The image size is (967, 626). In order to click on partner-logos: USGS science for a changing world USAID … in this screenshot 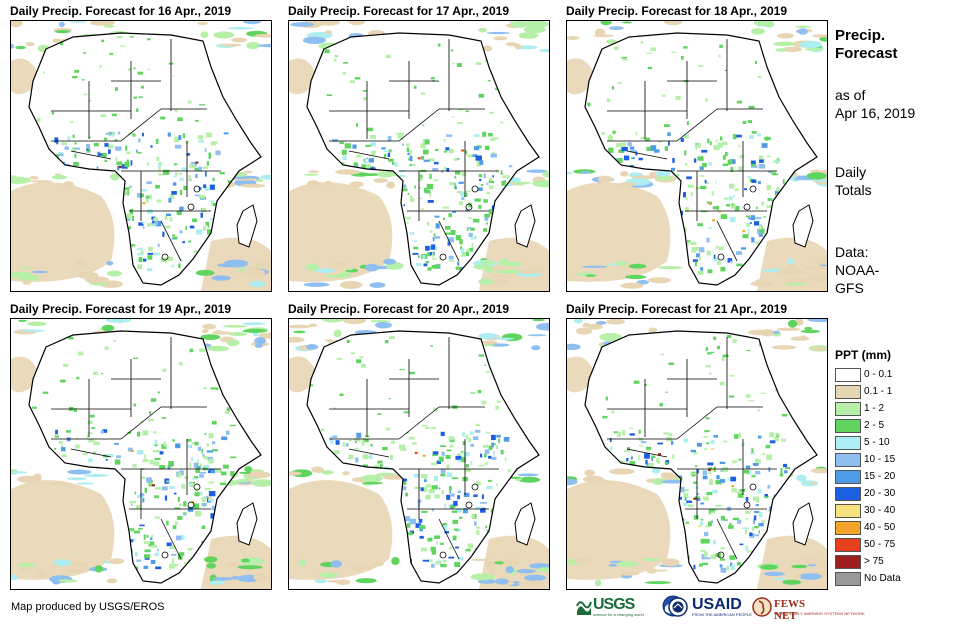, I will do `click(720, 608)`.